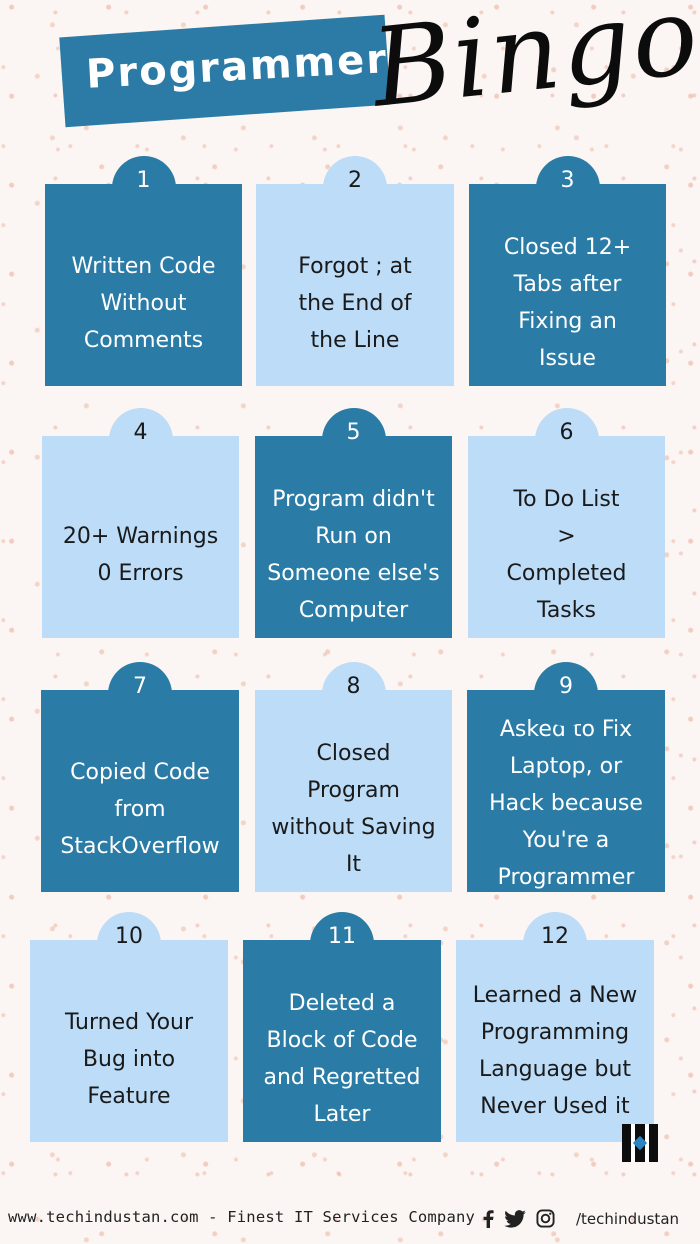  I want to click on card-number: 8, so click(353, 694).